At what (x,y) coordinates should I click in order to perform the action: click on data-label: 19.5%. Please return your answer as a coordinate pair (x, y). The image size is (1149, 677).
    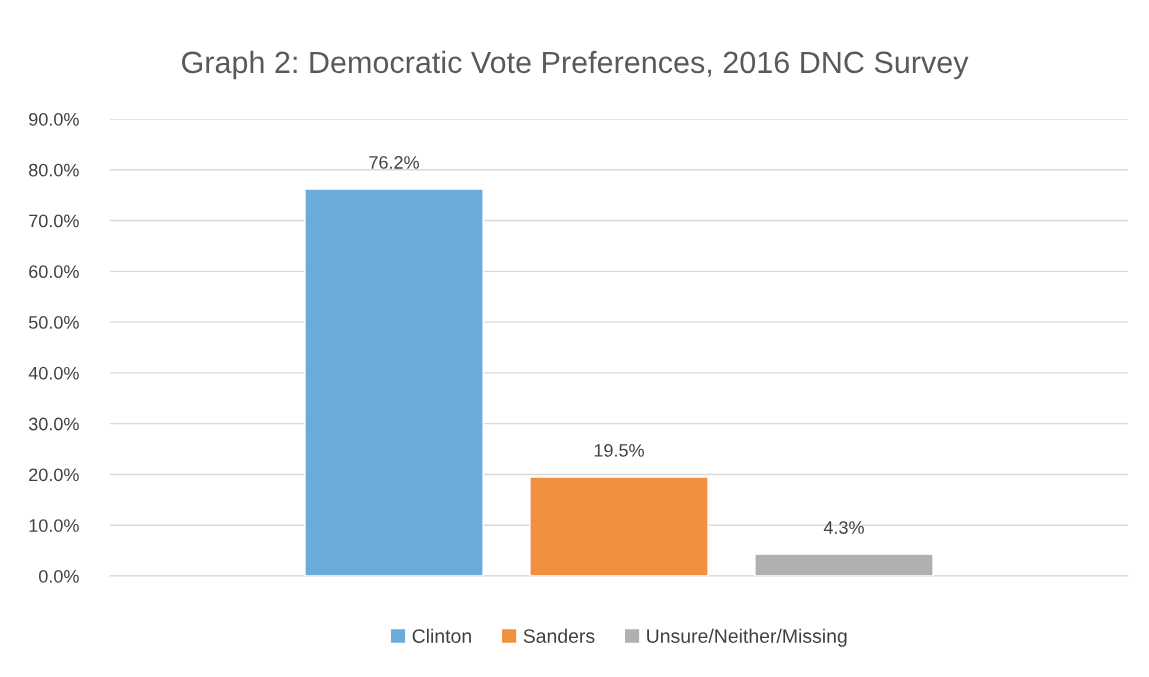
    Looking at the image, I should click on (619, 450).